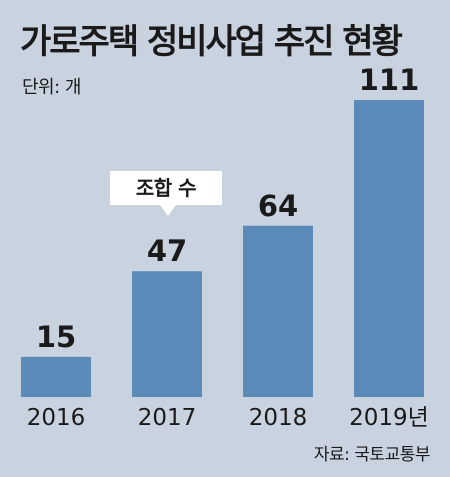 Image resolution: width=450 pixels, height=477 pixels. I want to click on x-tick-label-2017: 2017, so click(167, 418).